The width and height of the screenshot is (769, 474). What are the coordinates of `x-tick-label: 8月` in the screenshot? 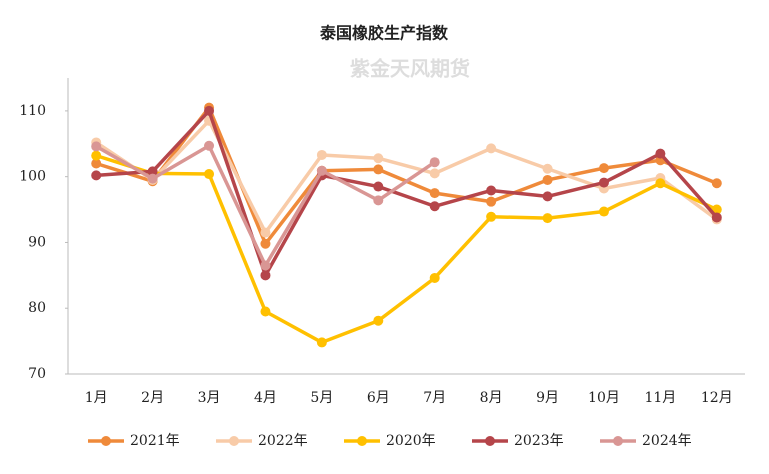 It's located at (491, 398).